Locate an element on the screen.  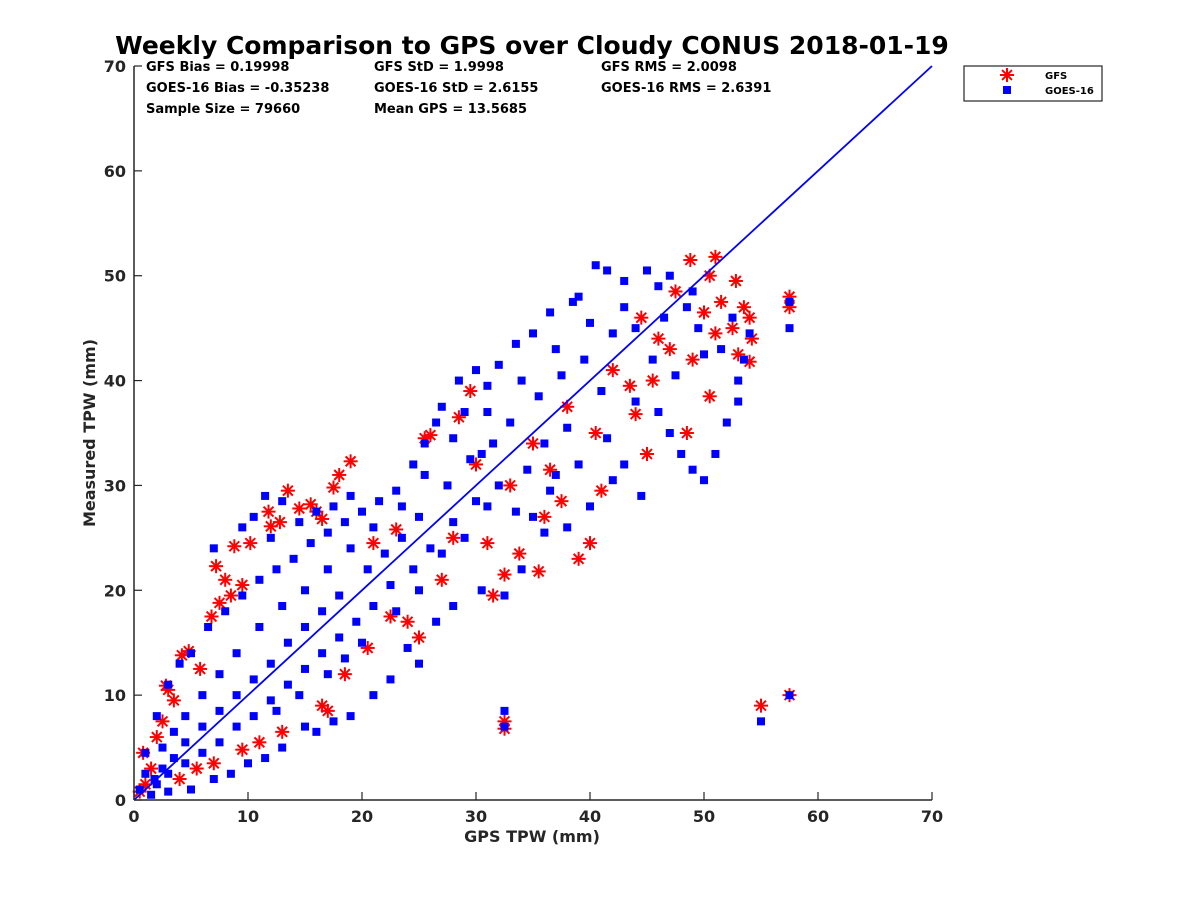
x-tick-label: 30 is located at coordinates (476, 816).